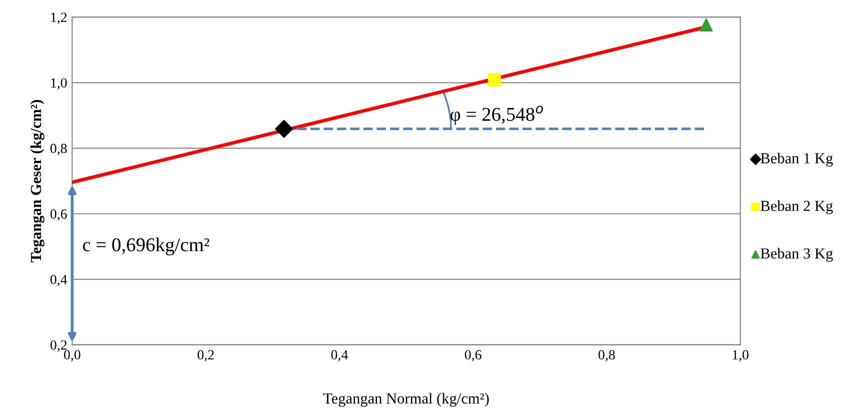  Describe the element at coordinates (59, 18) in the screenshot. I see `y-tick-label: 1,2` at that location.